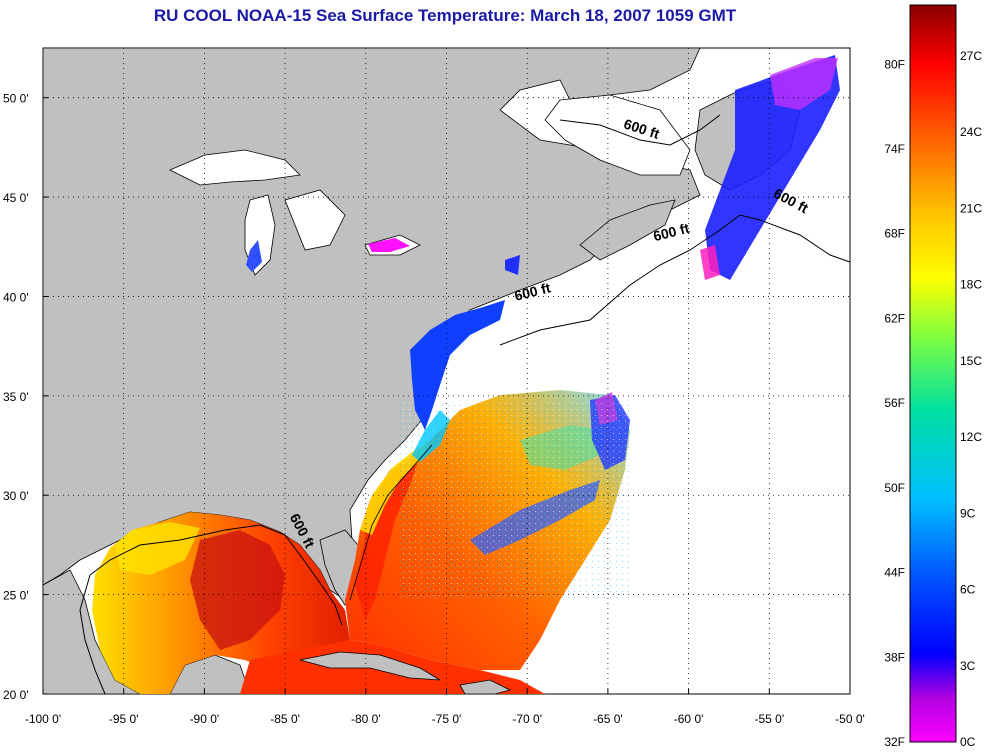  What do you see at coordinates (16, 99) in the screenshot?
I see `latitude-tick-label: 50 0'` at bounding box center [16, 99].